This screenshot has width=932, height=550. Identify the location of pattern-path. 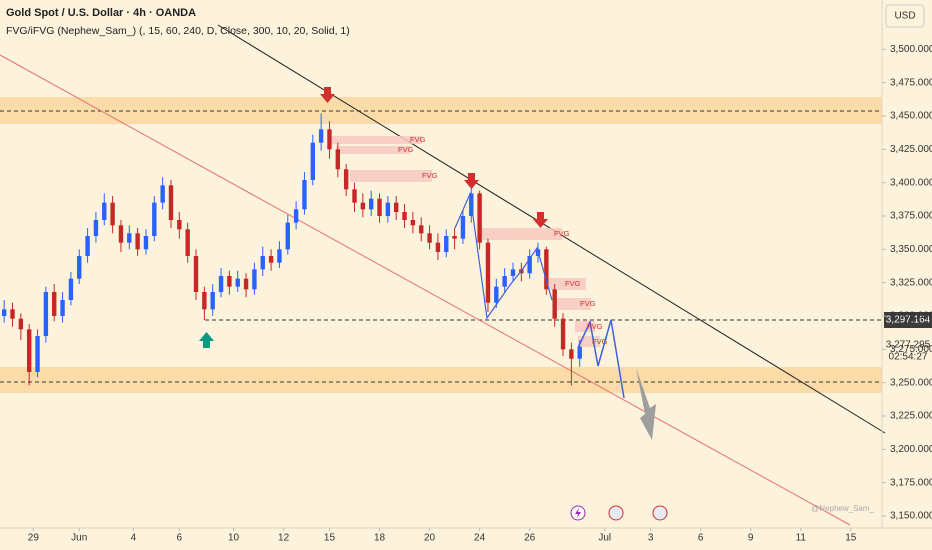
(503, 255).